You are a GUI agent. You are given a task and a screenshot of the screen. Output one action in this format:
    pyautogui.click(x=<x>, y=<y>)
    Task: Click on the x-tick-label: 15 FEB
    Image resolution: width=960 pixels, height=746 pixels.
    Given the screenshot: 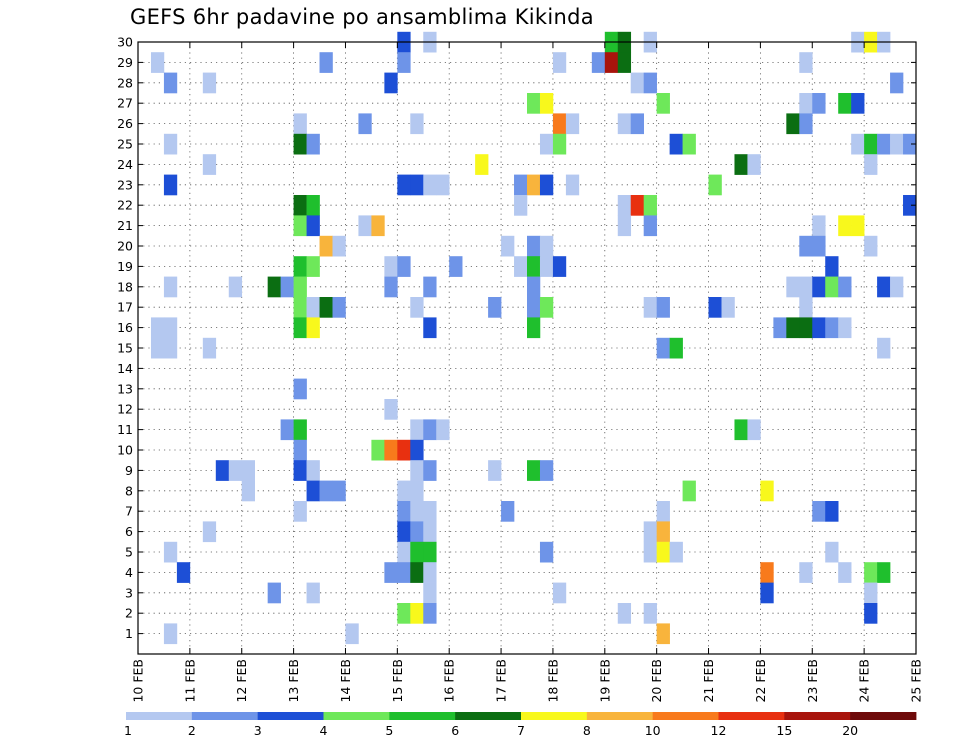 What is the action you would take?
    pyautogui.click(x=397, y=681)
    